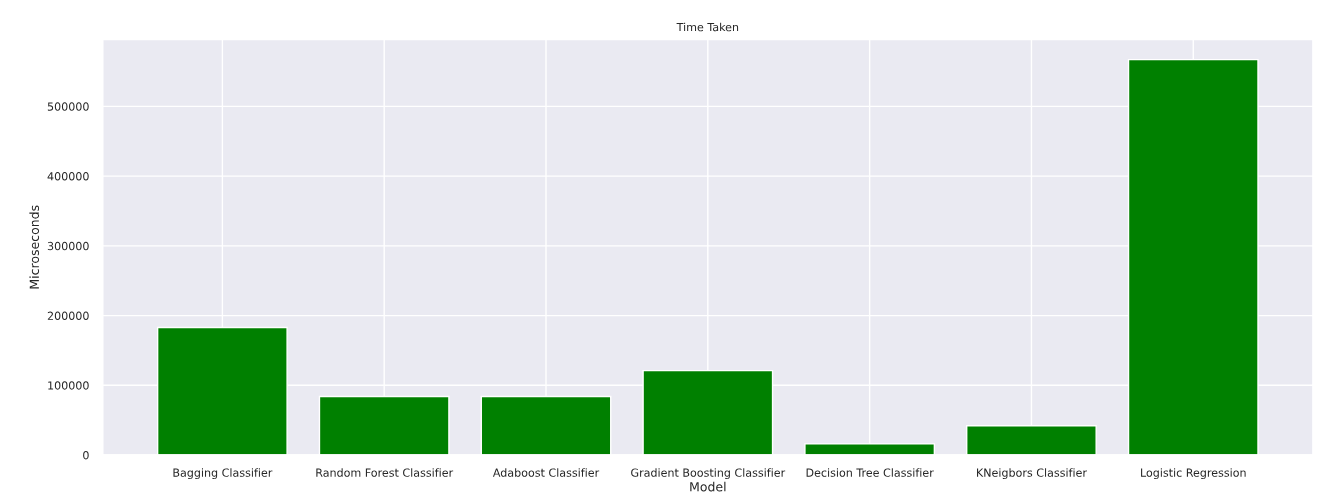 This screenshot has height=493, width=1333. What do you see at coordinates (546, 472) in the screenshot?
I see `x-tick-label: Adaboost Classifier` at bounding box center [546, 472].